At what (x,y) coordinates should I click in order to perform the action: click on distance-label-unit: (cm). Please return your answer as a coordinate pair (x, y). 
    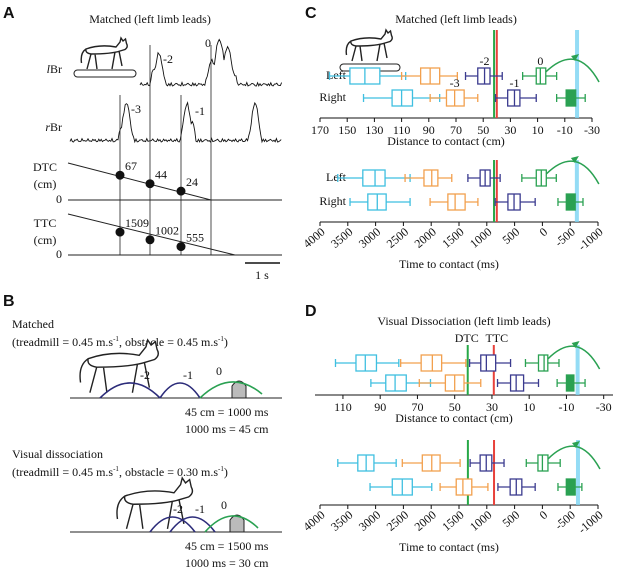
    Looking at the image, I should click on (45, 240).